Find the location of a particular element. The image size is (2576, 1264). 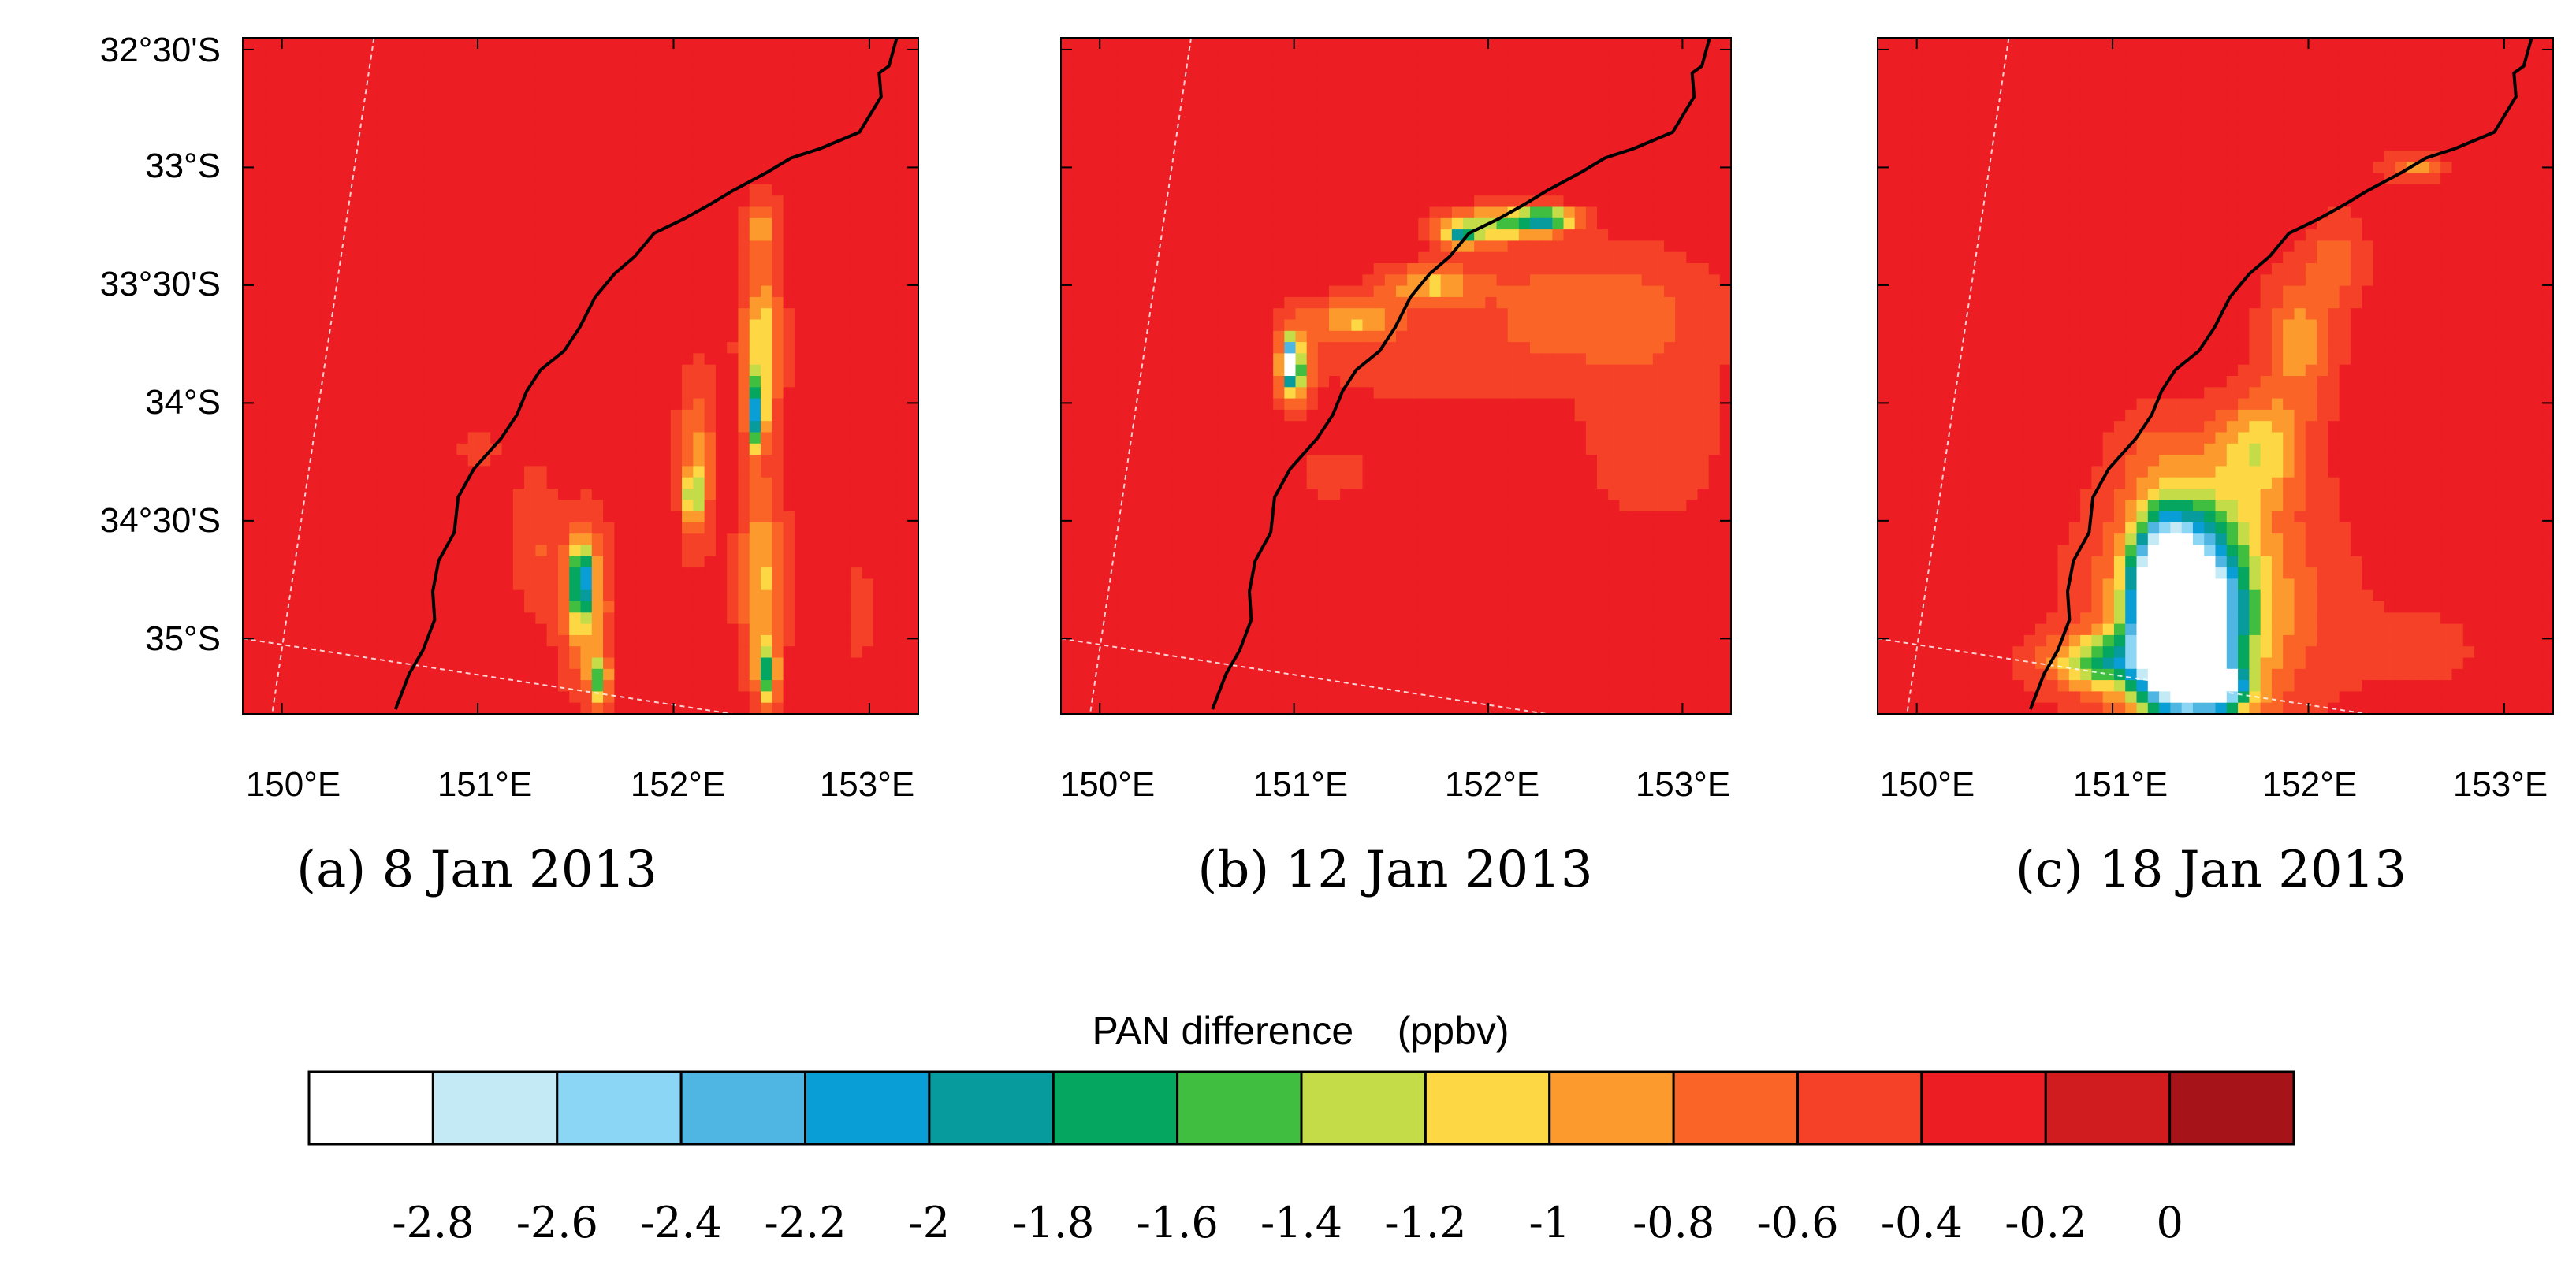

lat-label: 33°30'S is located at coordinates (160, 284).